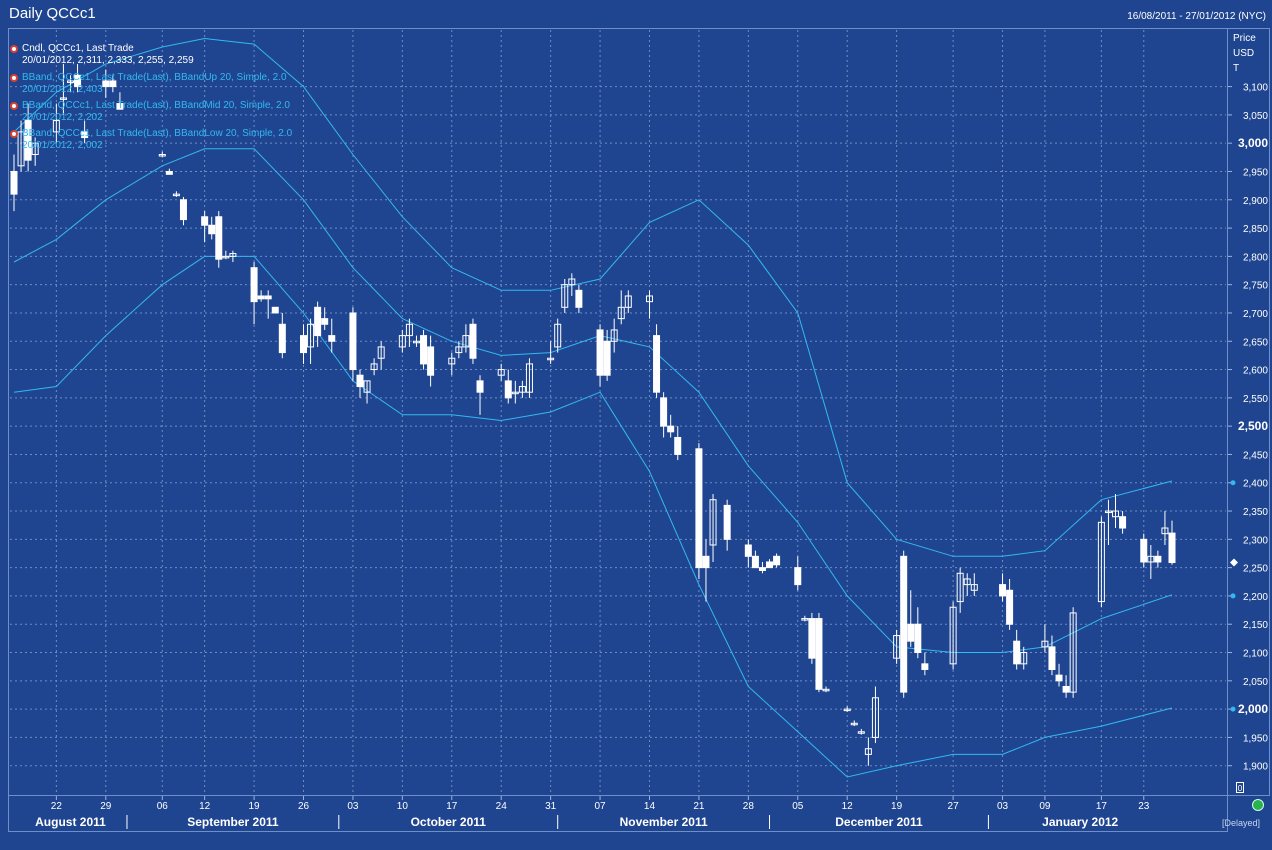  What do you see at coordinates (600, 806) in the screenshot?
I see `x-tick-label: 07` at bounding box center [600, 806].